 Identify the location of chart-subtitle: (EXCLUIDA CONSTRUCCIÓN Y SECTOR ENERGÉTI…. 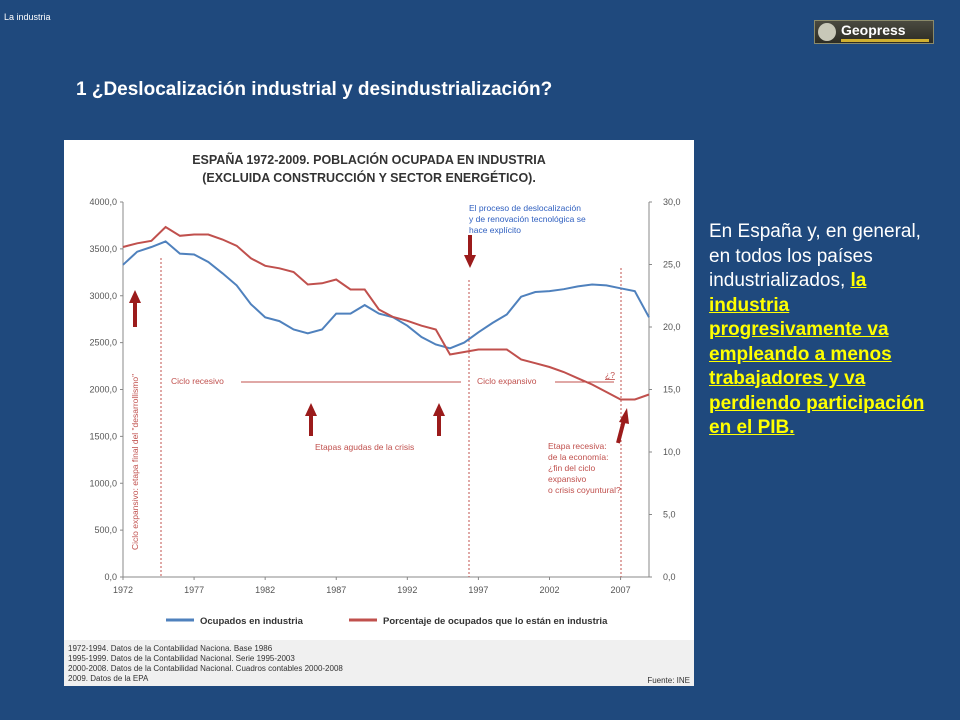
(369, 177).